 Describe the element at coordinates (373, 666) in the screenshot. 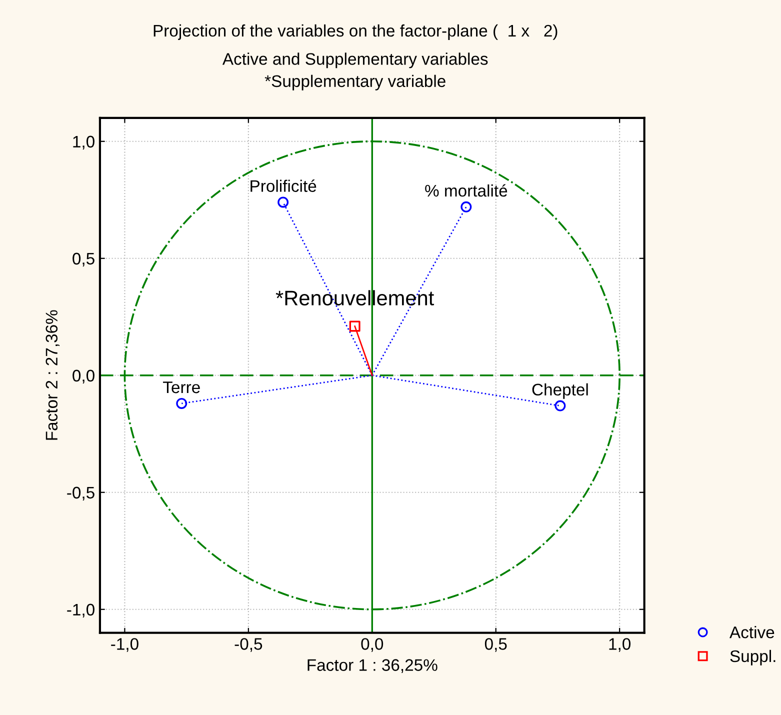

I see `x-axis-title: Factor 1 : 36,25%` at that location.